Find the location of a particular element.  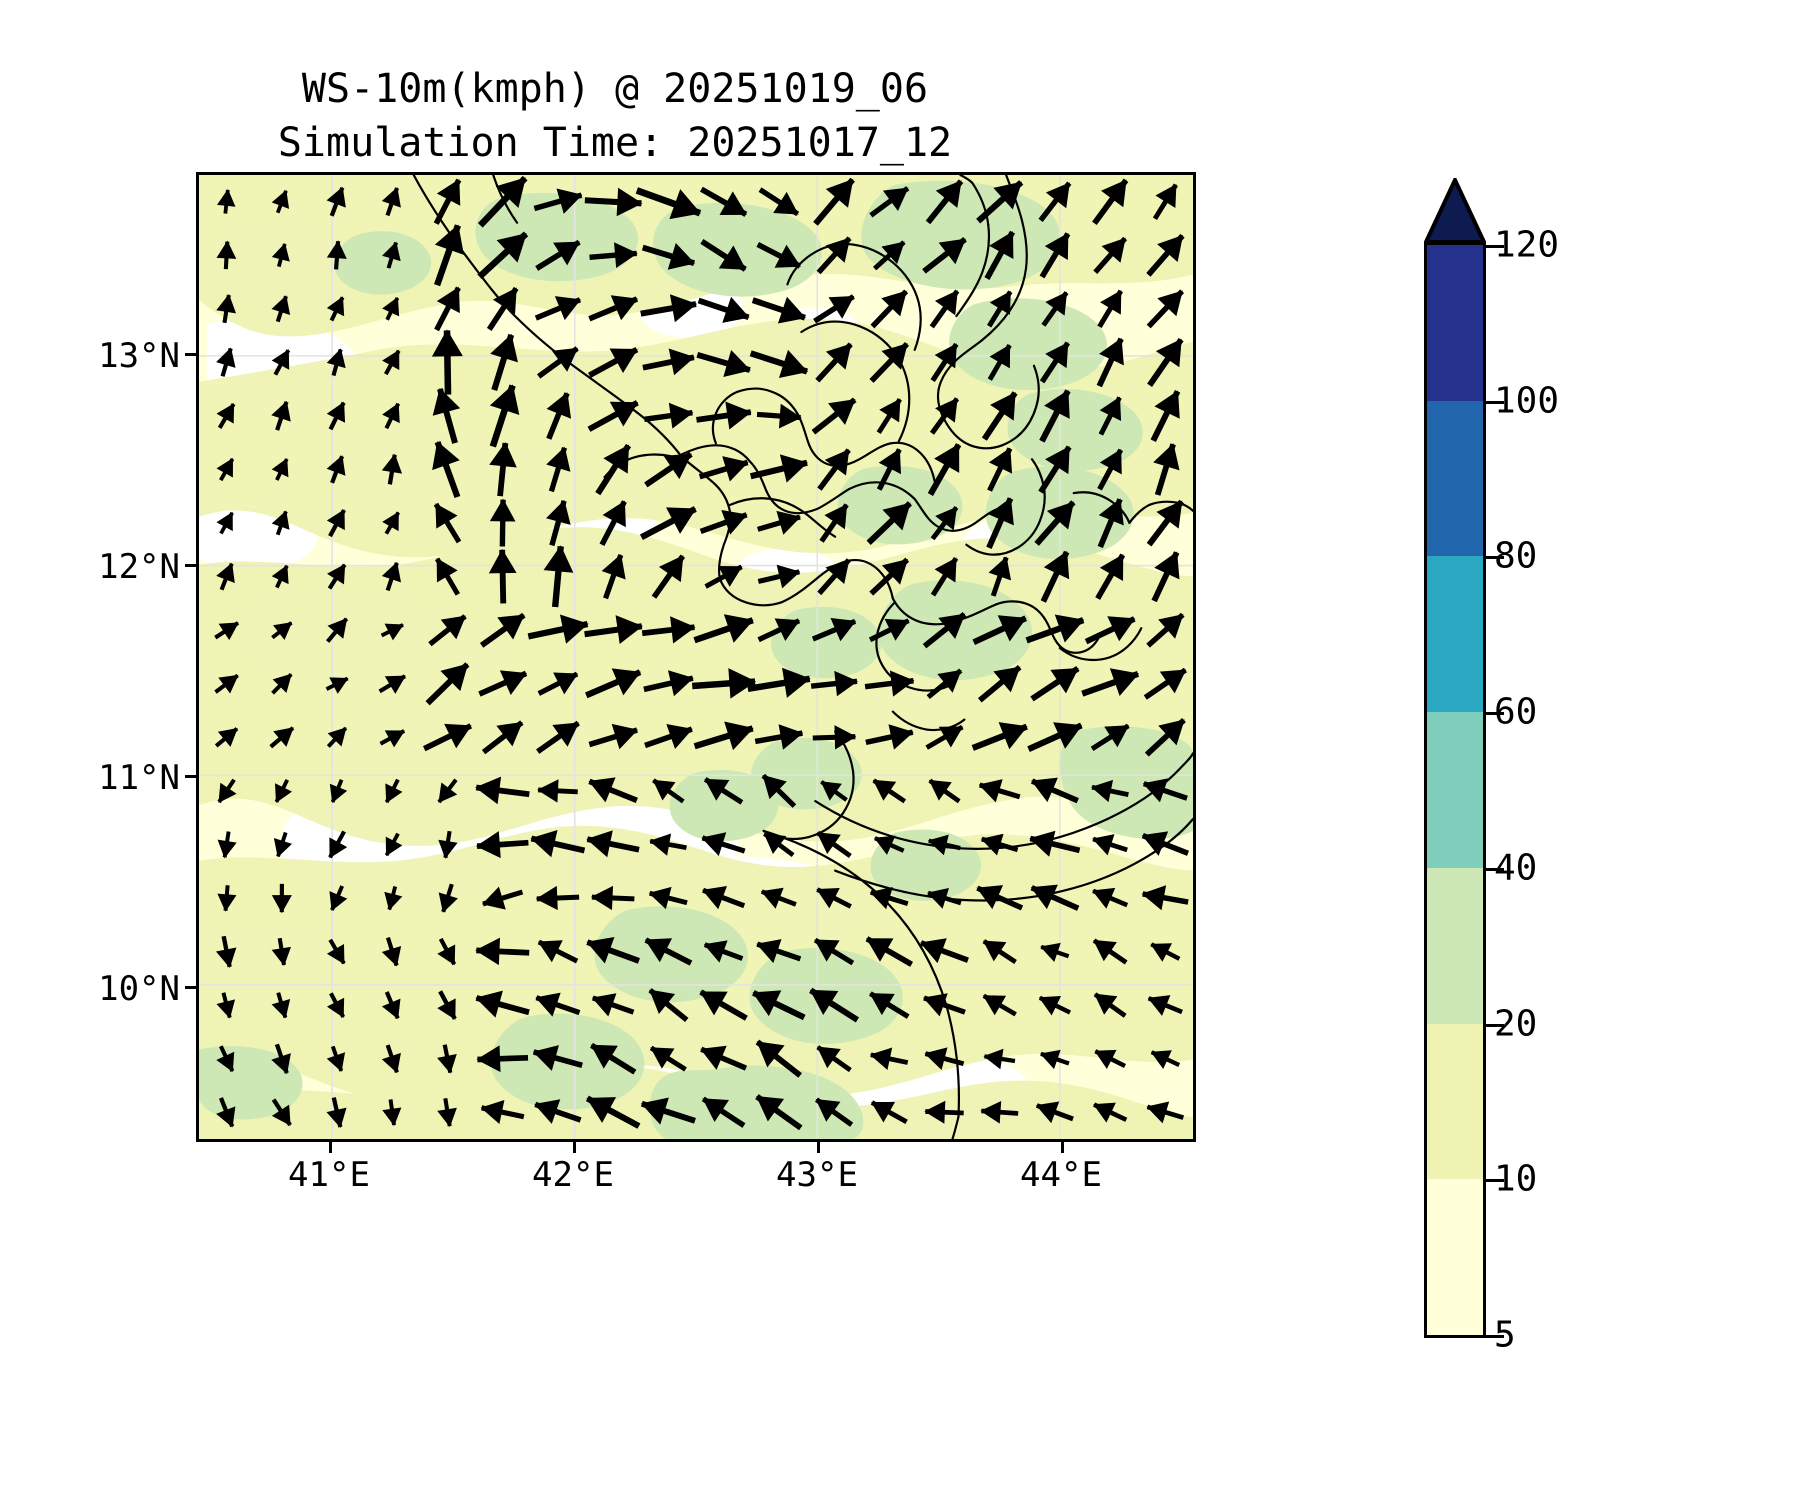

colorbar-extend-arrow is located at coordinates (1455, 211).